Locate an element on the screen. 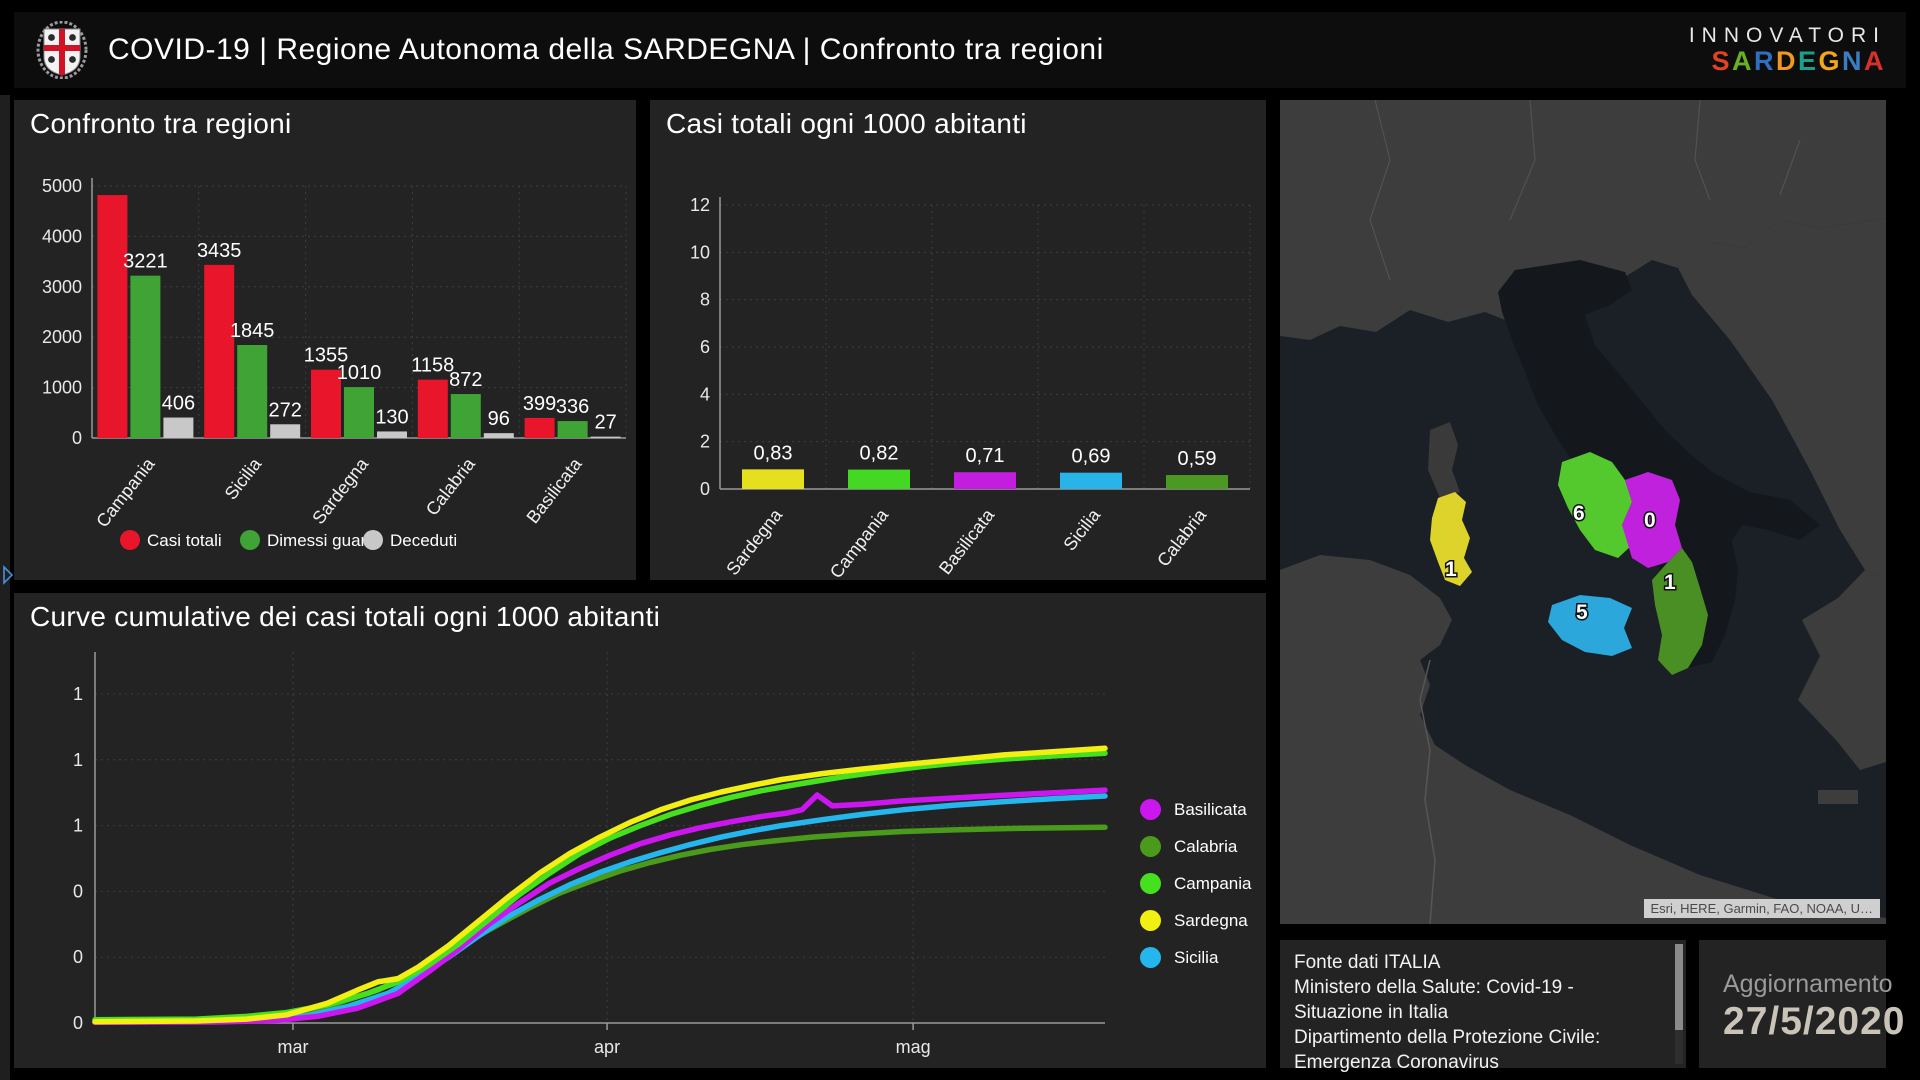  bar-value-label: 1845 is located at coordinates (252, 331).